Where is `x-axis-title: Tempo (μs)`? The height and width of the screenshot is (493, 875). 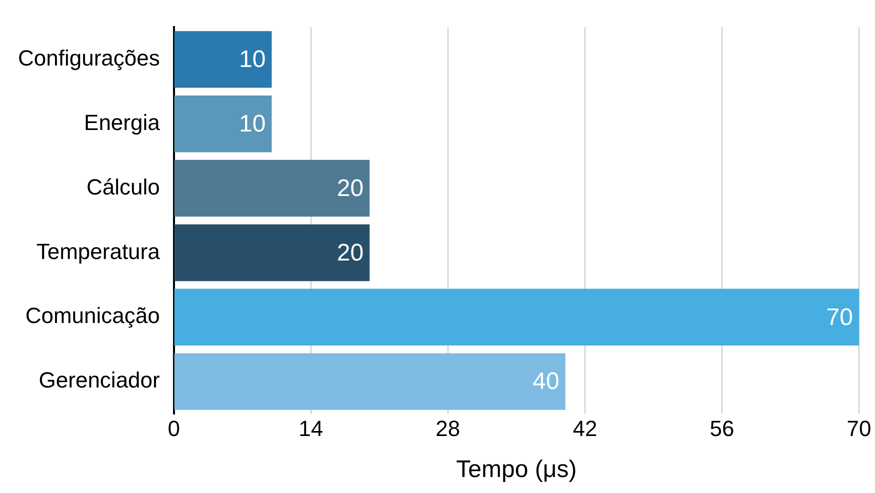 x-axis-title: Tempo (μs) is located at coordinates (516, 470).